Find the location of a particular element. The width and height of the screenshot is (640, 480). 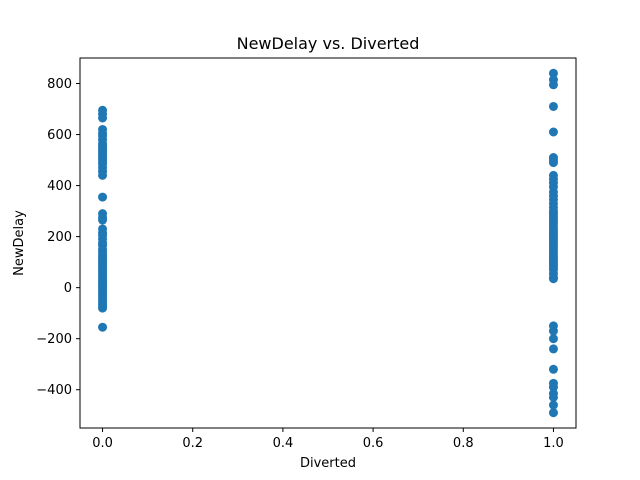

y-tick-label: 200 is located at coordinates (59, 237).